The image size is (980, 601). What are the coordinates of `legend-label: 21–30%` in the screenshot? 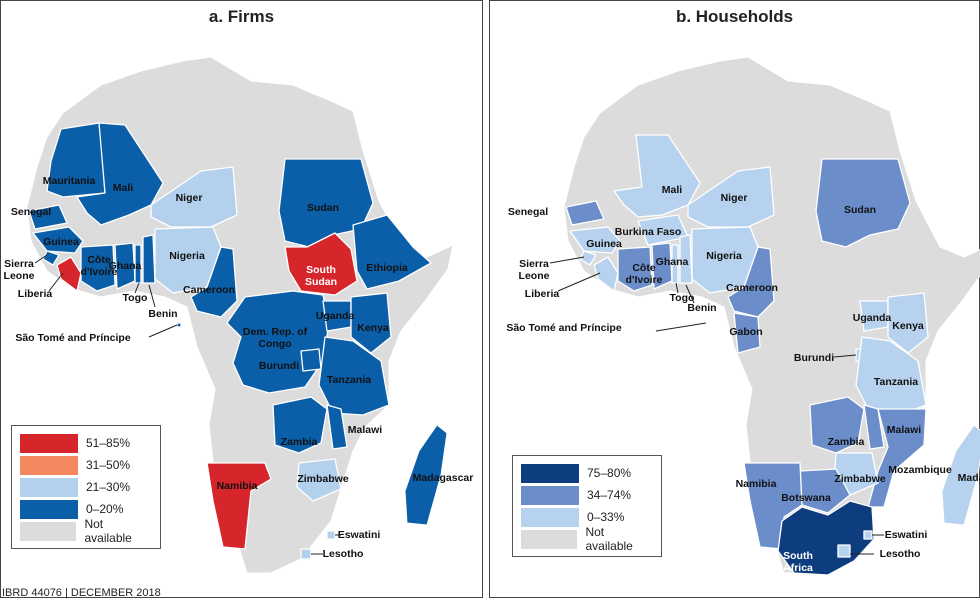 It's located at (108, 487).